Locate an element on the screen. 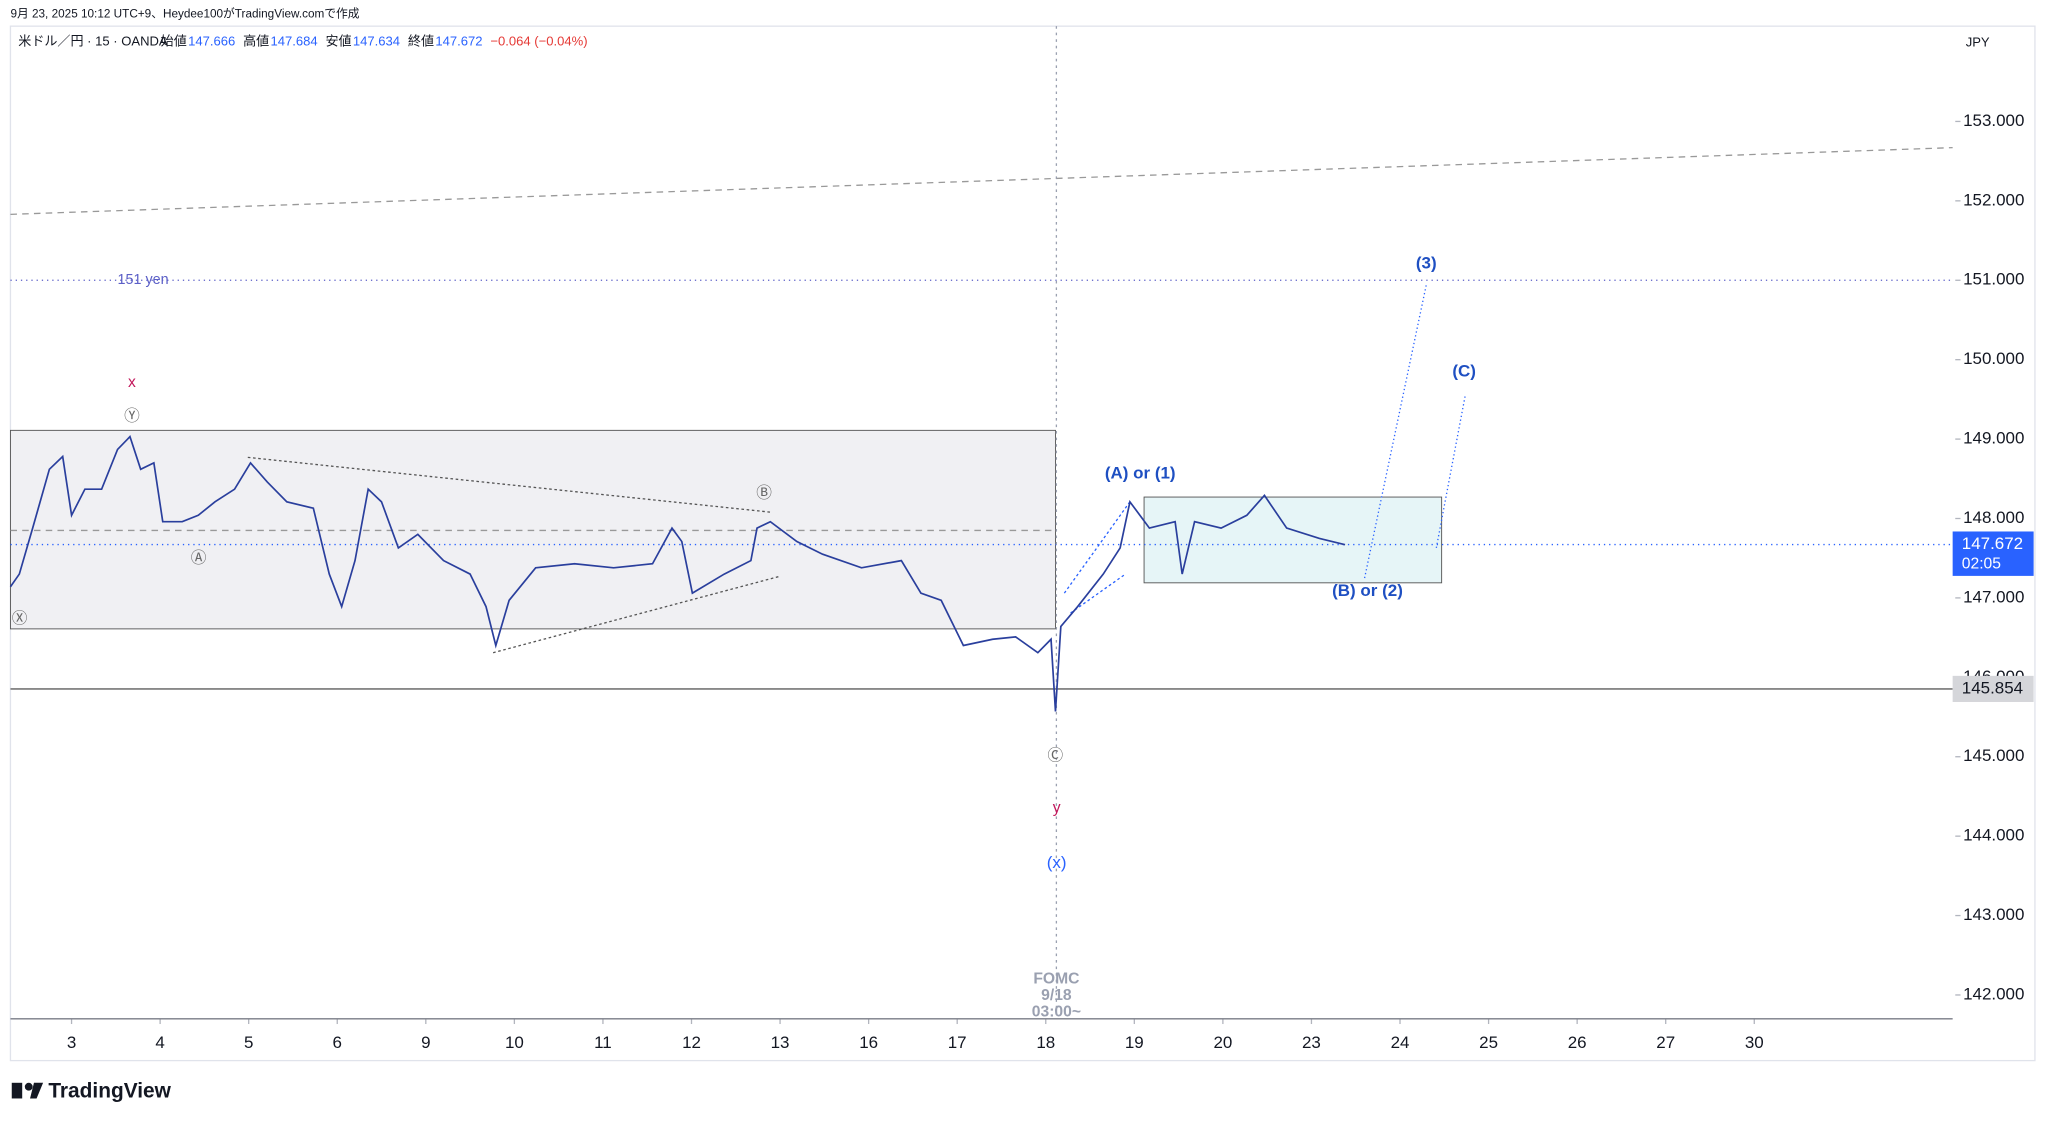  wave-label: (3) is located at coordinates (1426, 262).